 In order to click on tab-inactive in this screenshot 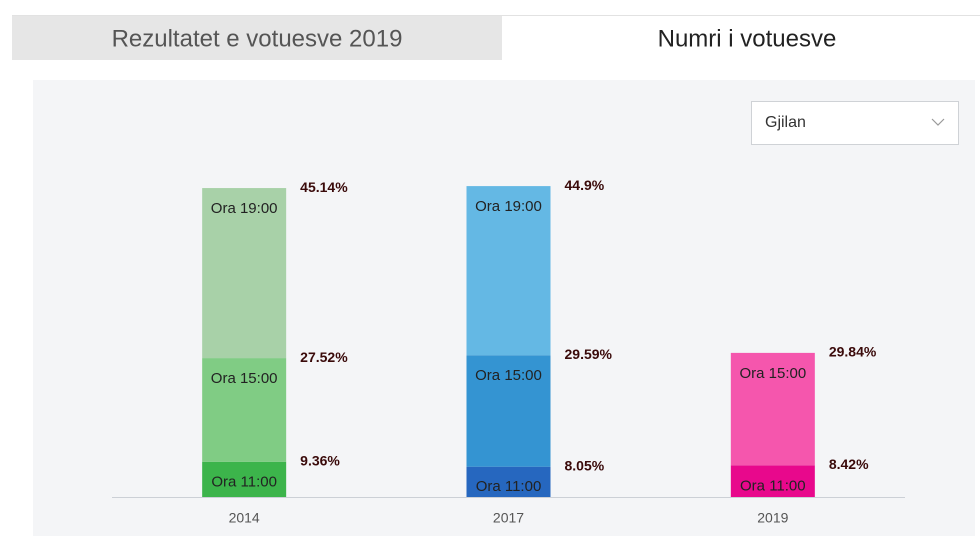, I will do `click(257, 38)`.